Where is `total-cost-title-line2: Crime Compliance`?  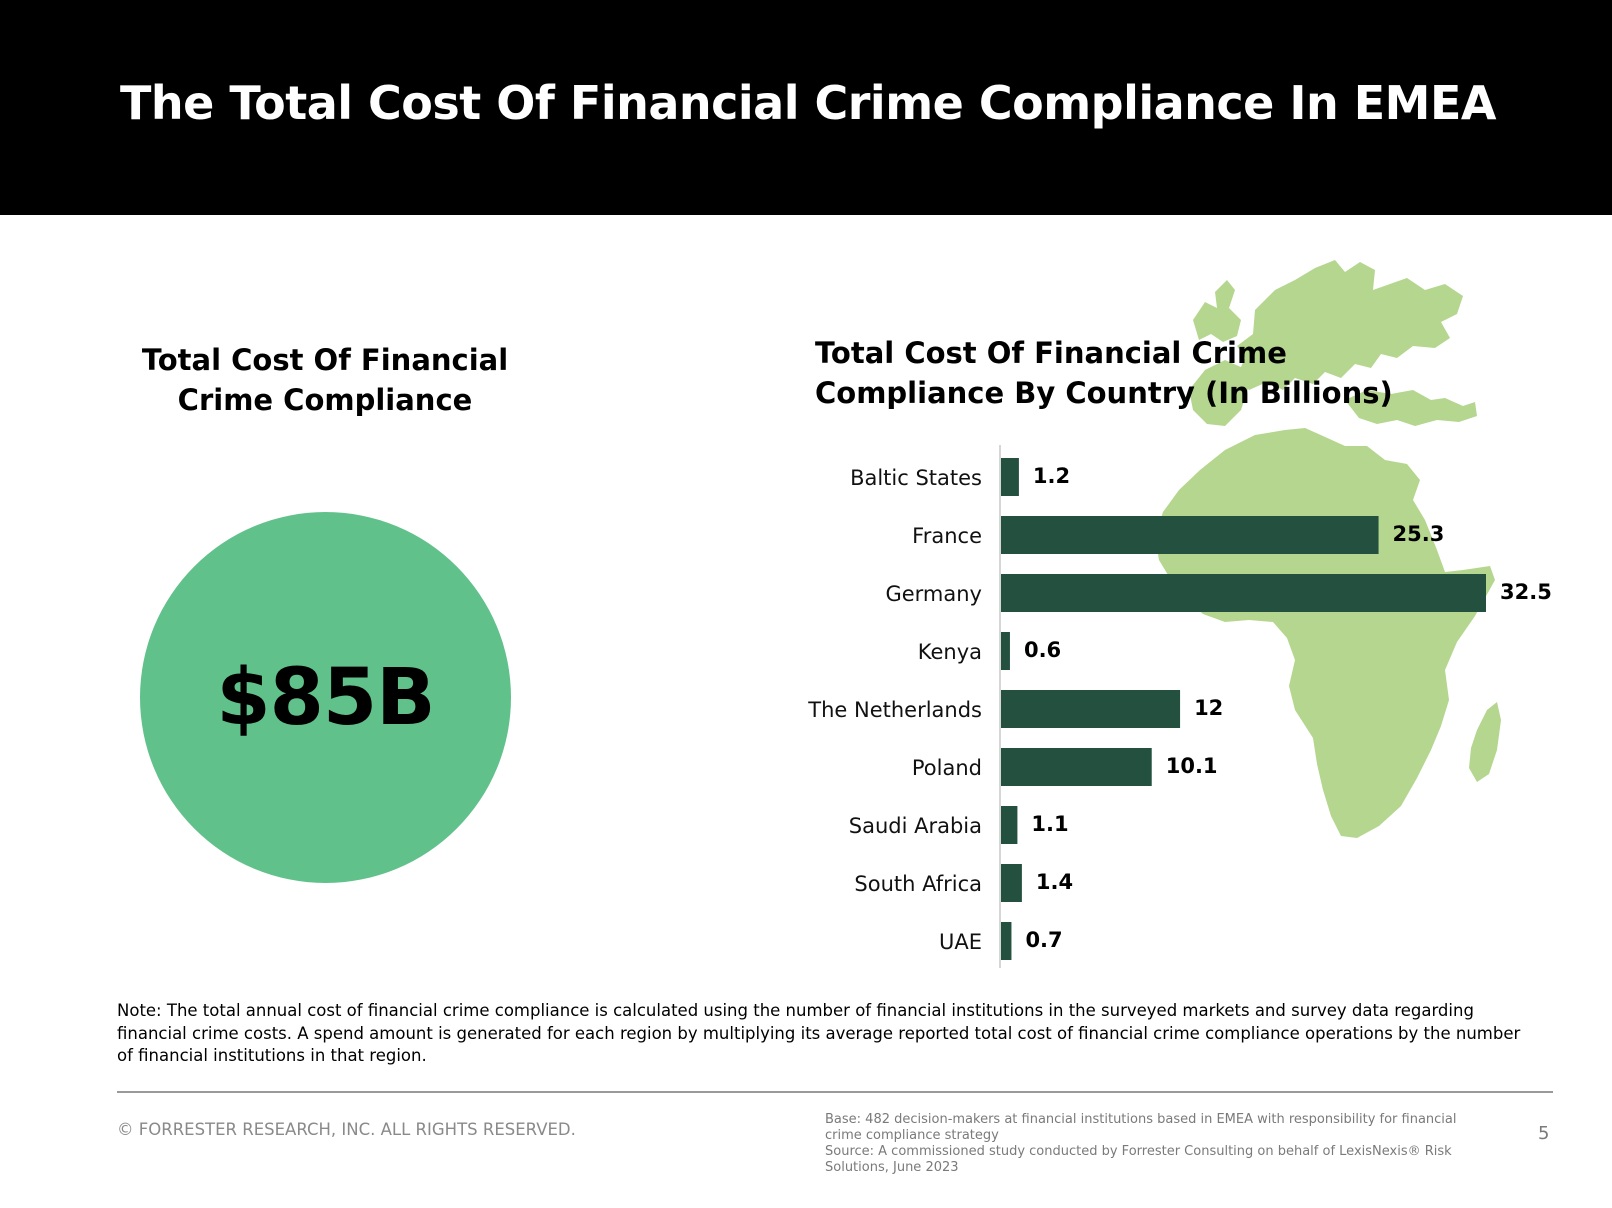
total-cost-title-line2: Crime Compliance is located at coordinates (325, 400).